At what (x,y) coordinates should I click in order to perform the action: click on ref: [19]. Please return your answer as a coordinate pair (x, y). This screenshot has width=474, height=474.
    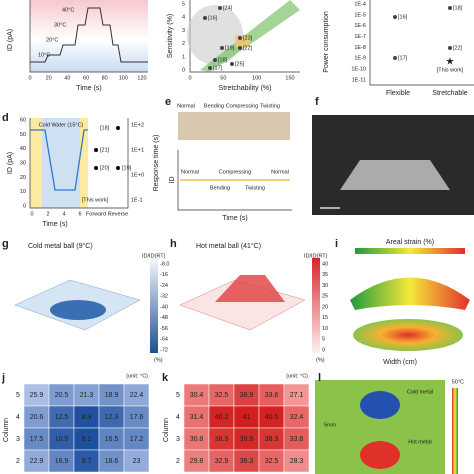
    Looking at the image, I should click on (230, 48).